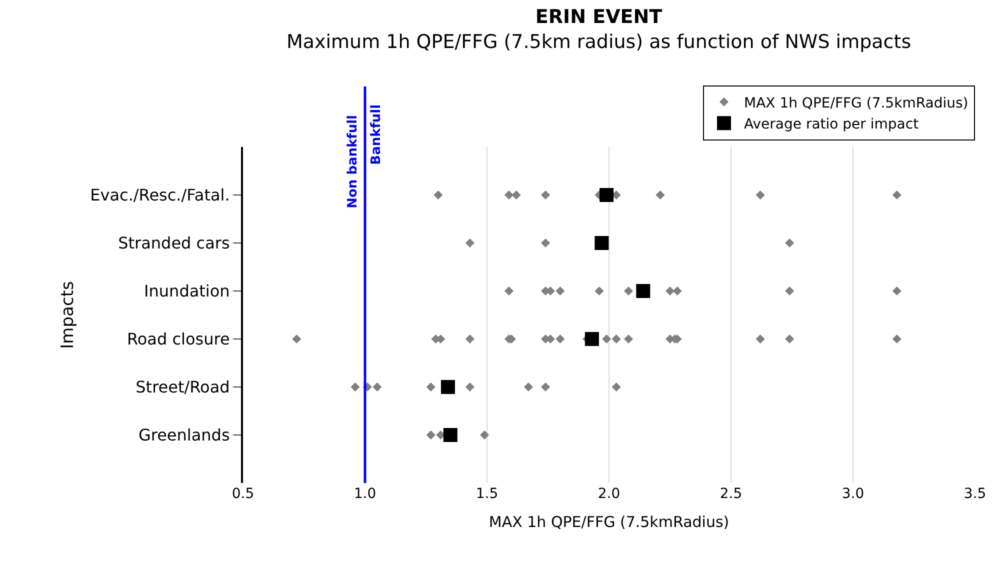  What do you see at coordinates (609, 522) in the screenshot?
I see `x-axis-title: MAX 1h QPE/FFG (7.5kmRadius)` at bounding box center [609, 522].